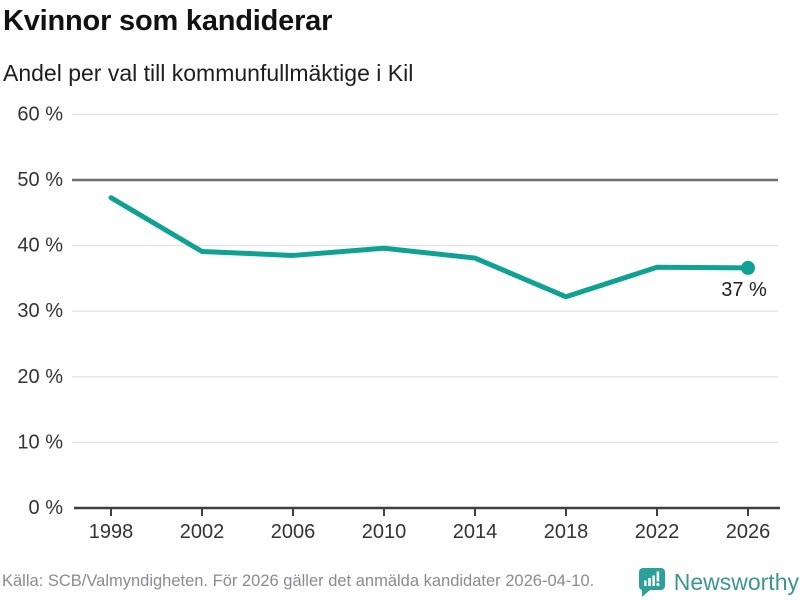 This screenshot has height=600, width=800. I want to click on y-axis-tick-label: 40 %, so click(40, 246).